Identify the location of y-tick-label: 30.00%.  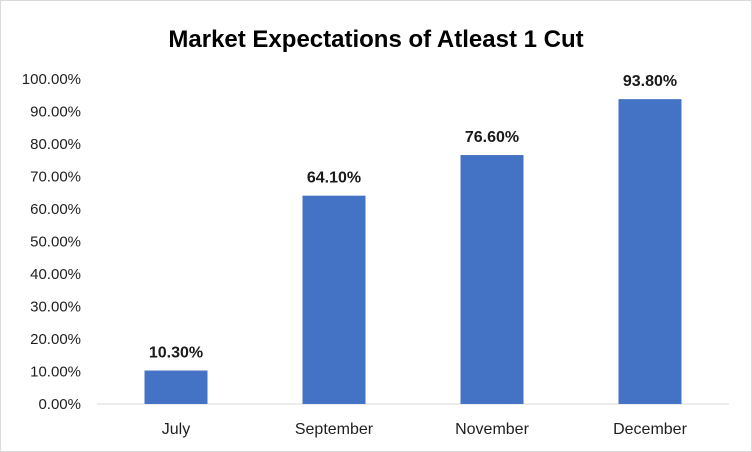
(55, 307).